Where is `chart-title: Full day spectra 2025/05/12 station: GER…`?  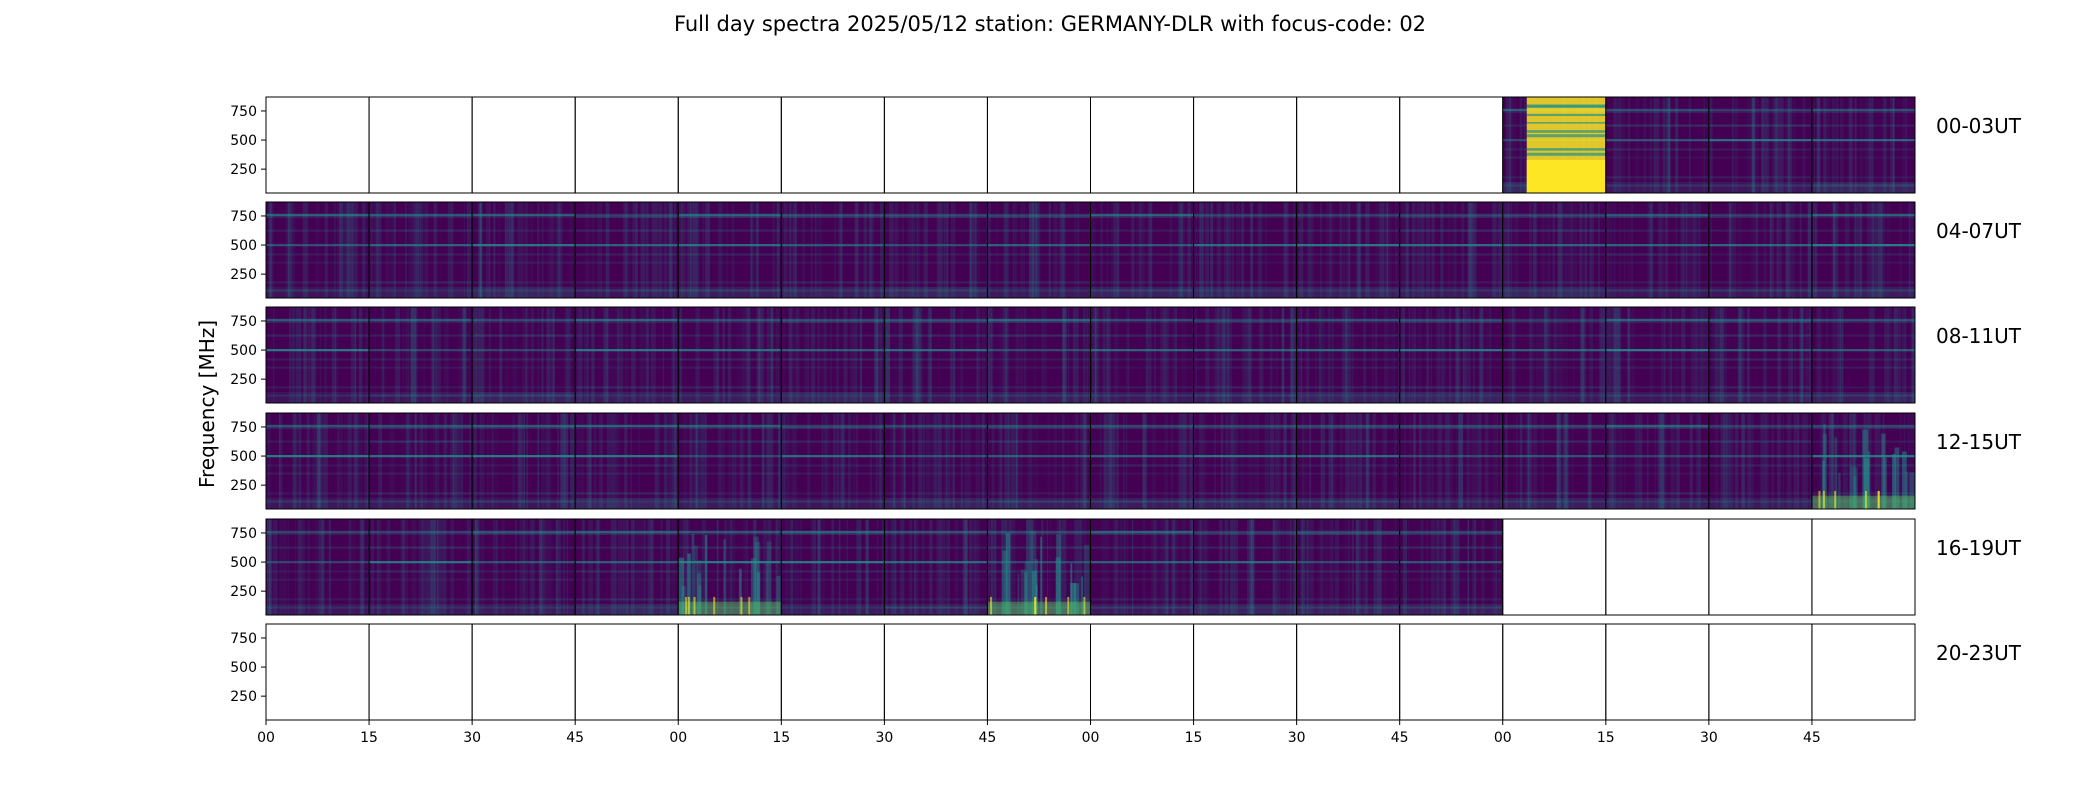 chart-title: Full day spectra 2025/05/12 station: GER… is located at coordinates (1050, 24).